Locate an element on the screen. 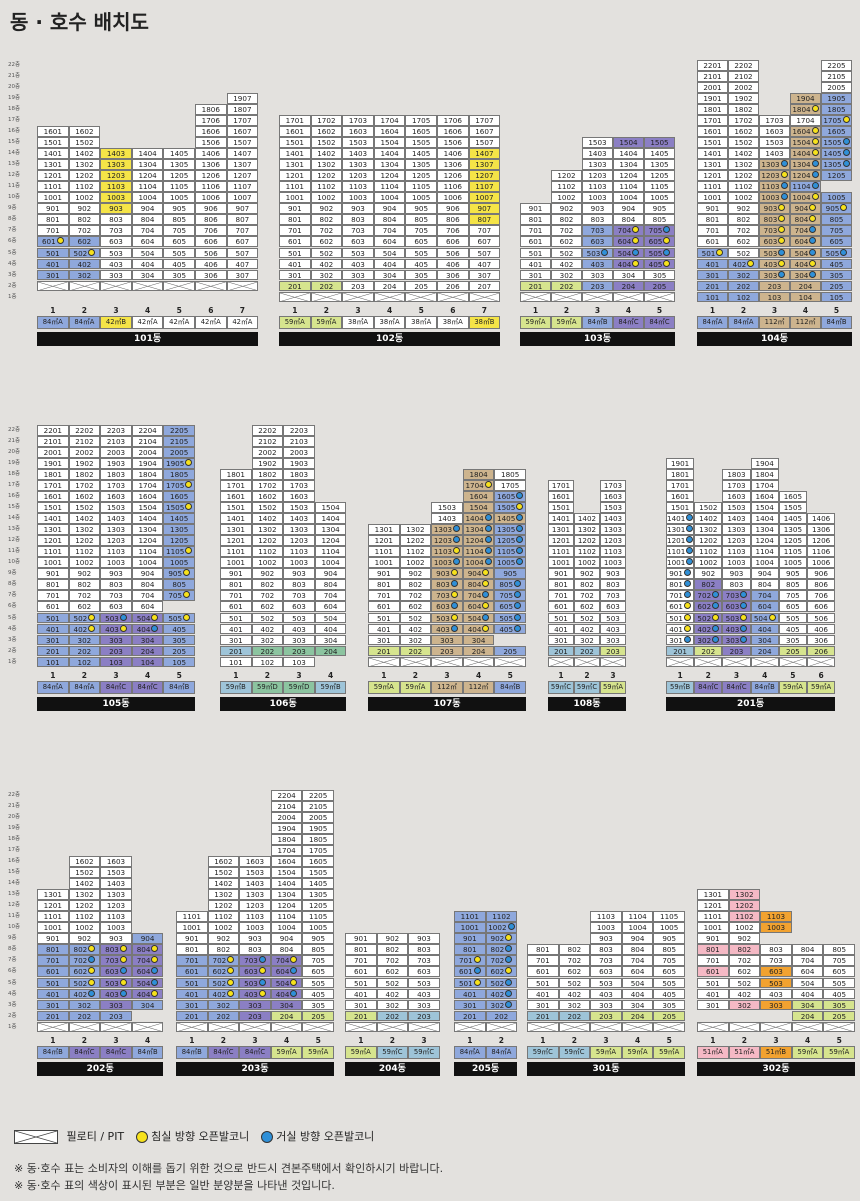 Image resolution: width=860 pixels, height=1201 pixels. unit-cell: 803 is located at coordinates (774, 219).